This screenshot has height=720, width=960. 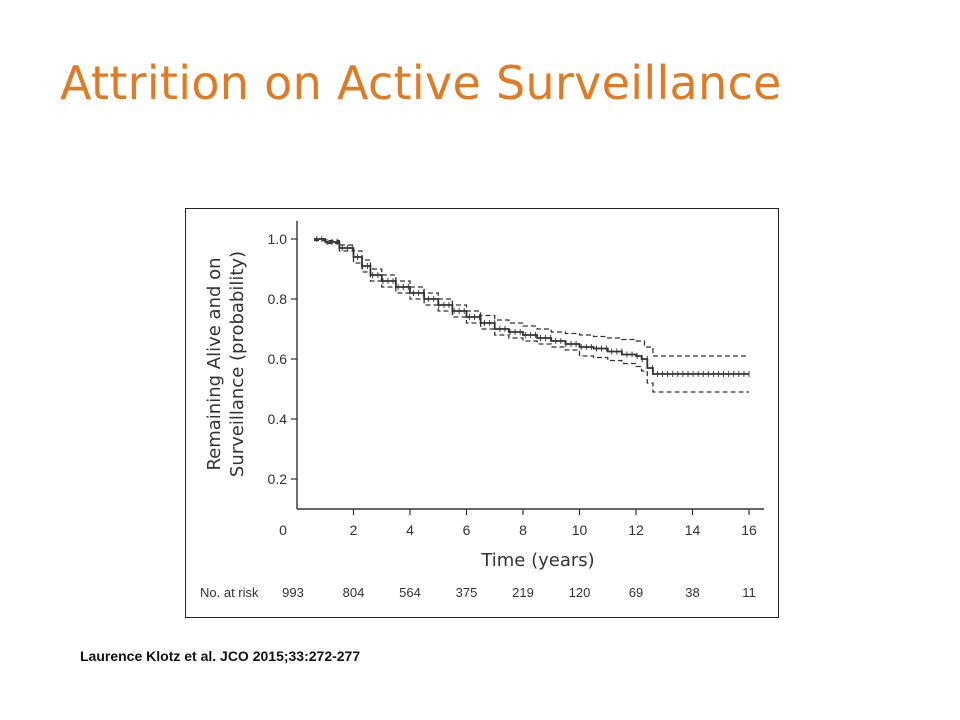 What do you see at coordinates (278, 239) in the screenshot?
I see `y-tick-label: 1.0` at bounding box center [278, 239].